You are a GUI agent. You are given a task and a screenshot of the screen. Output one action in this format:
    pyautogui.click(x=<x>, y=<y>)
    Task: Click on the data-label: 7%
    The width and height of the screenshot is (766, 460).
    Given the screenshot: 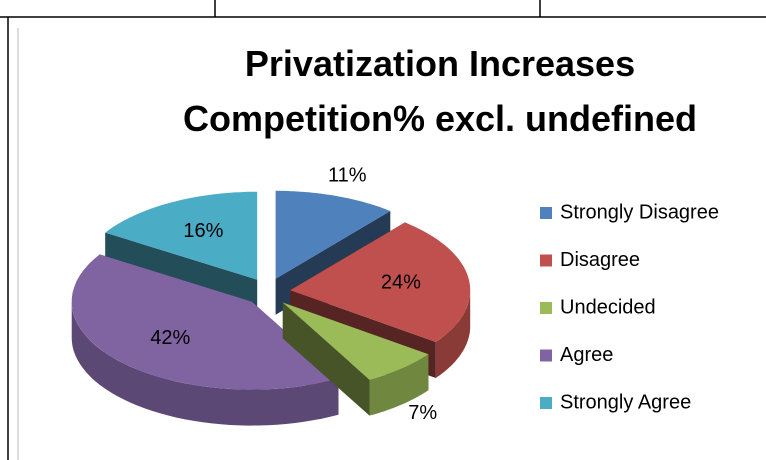 What is the action you would take?
    pyautogui.click(x=422, y=413)
    